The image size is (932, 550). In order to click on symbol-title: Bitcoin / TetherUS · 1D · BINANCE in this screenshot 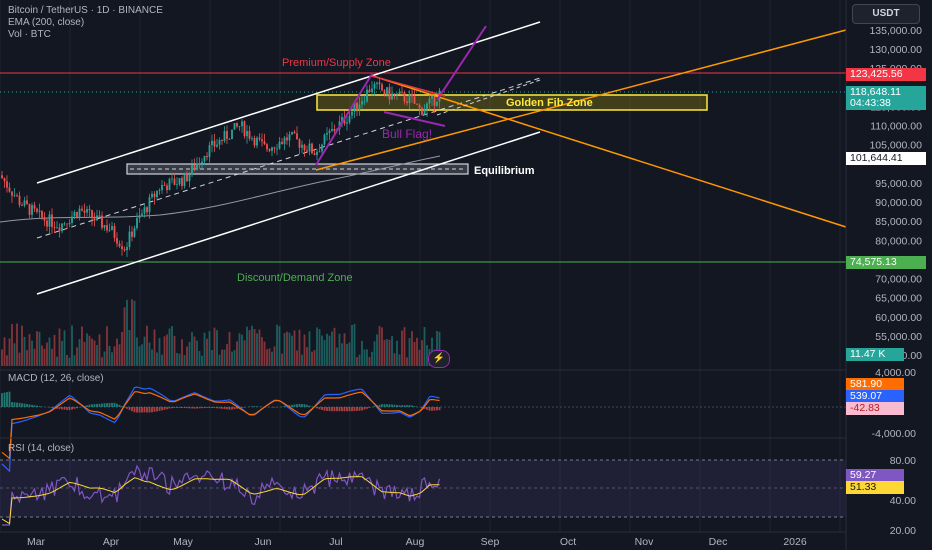, I will do `click(85, 10)`.